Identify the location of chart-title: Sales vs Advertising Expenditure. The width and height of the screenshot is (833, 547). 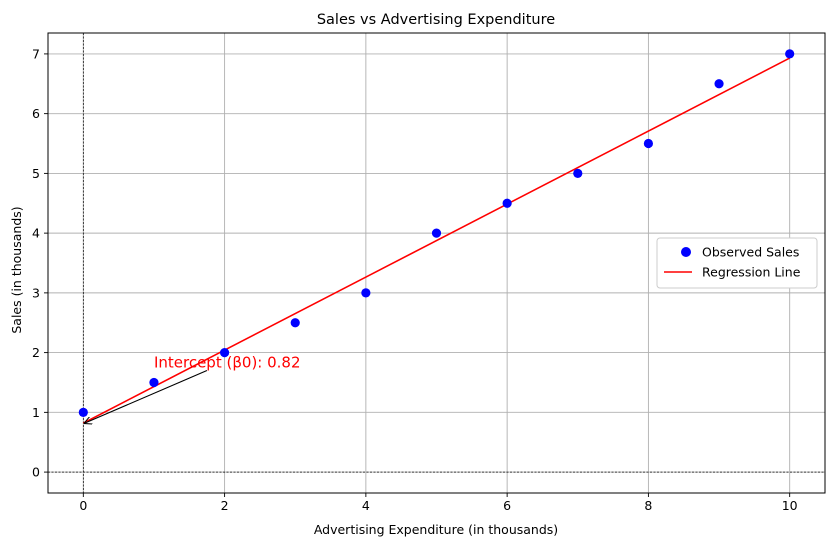
(436, 20).